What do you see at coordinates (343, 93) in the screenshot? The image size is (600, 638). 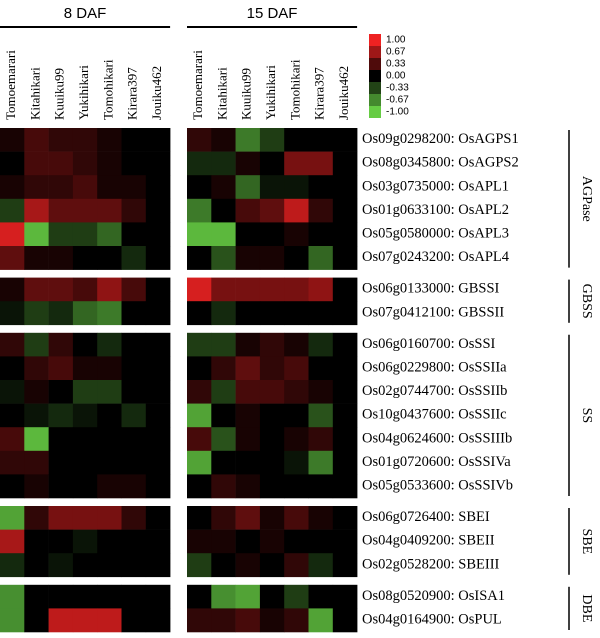 I see `column-label: Jouiku462` at bounding box center [343, 93].